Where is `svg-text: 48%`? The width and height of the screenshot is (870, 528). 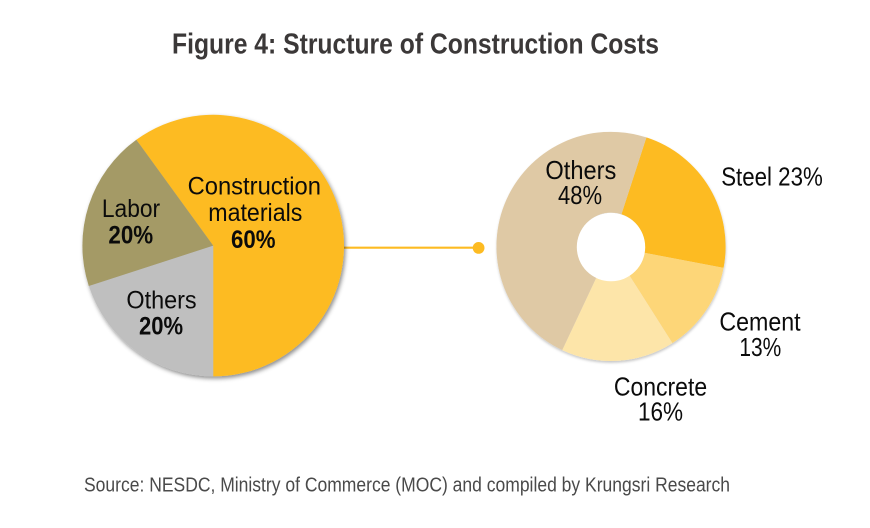
svg-text: 48% is located at coordinates (580, 195).